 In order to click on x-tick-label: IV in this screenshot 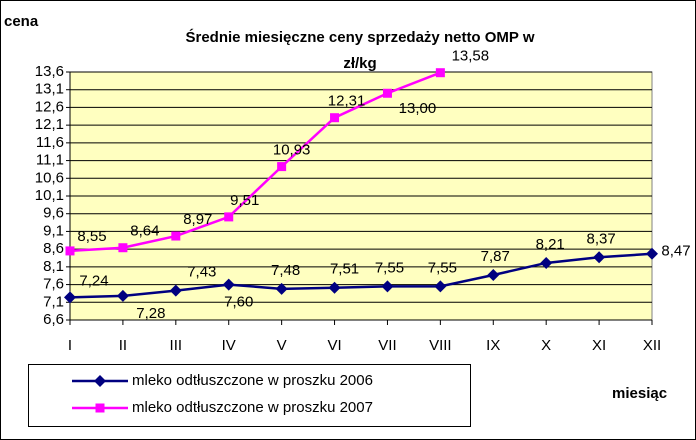, I will do `click(229, 345)`.